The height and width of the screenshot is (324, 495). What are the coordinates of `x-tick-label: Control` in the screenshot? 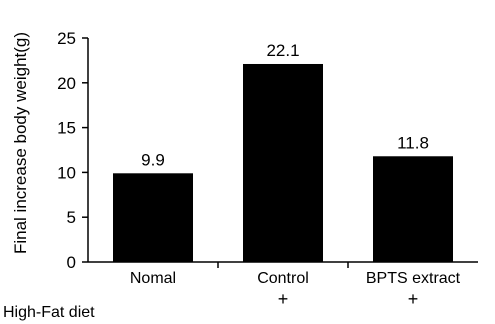 It's located at (283, 278).